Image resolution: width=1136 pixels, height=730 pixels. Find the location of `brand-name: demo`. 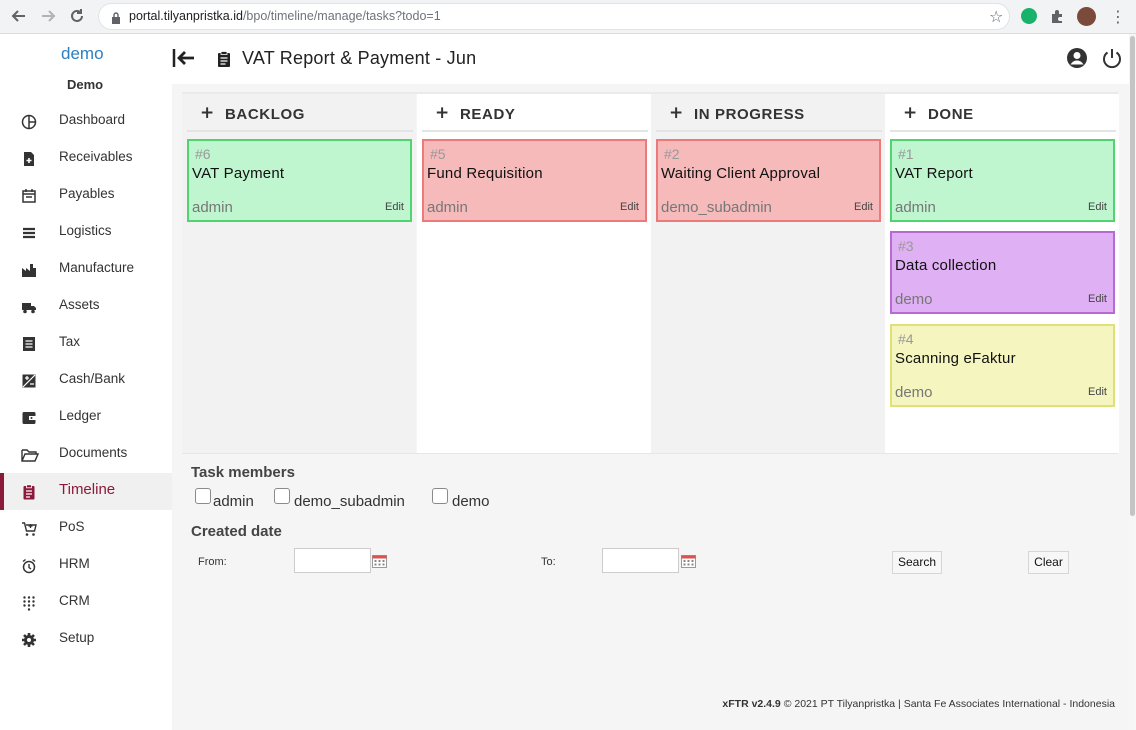

brand-name: demo is located at coordinates (82, 53).